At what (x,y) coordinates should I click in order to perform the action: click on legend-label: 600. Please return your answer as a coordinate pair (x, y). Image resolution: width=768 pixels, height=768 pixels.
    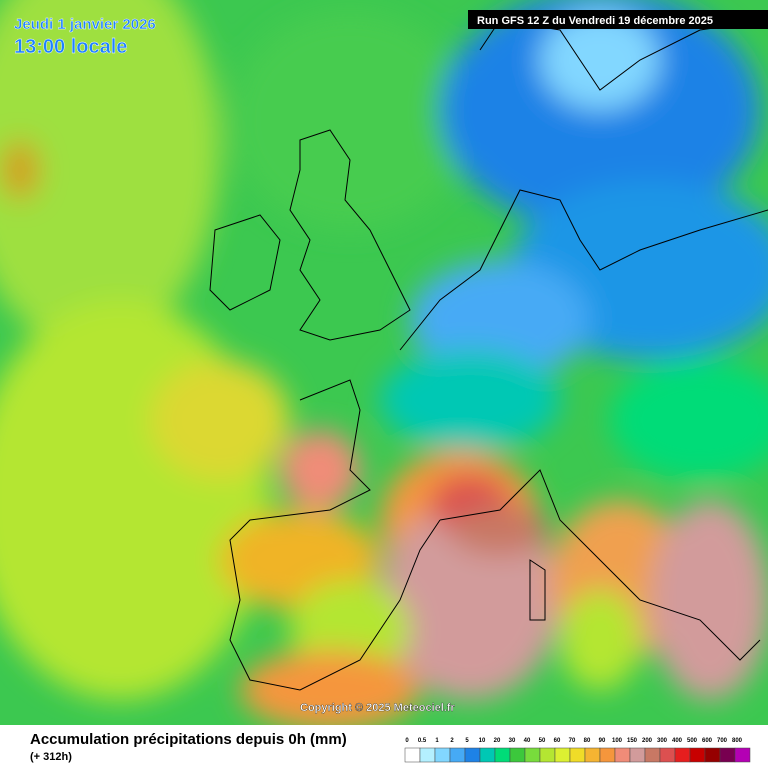
    Looking at the image, I should click on (707, 741).